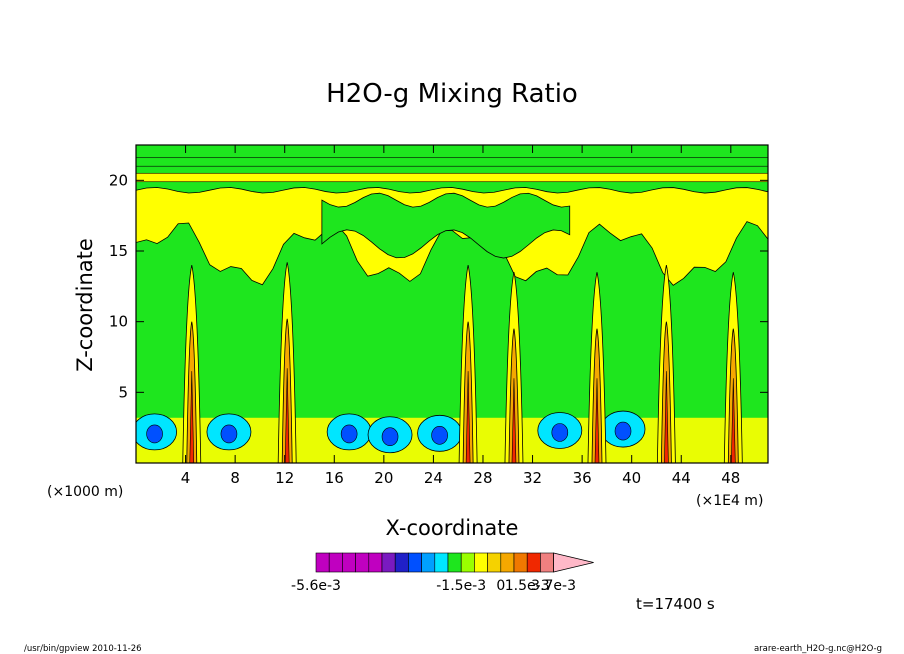 This screenshot has width=904, height=654. What do you see at coordinates (461, 586) in the screenshot?
I see `colorbar-label: -1.5e-3` at bounding box center [461, 586].